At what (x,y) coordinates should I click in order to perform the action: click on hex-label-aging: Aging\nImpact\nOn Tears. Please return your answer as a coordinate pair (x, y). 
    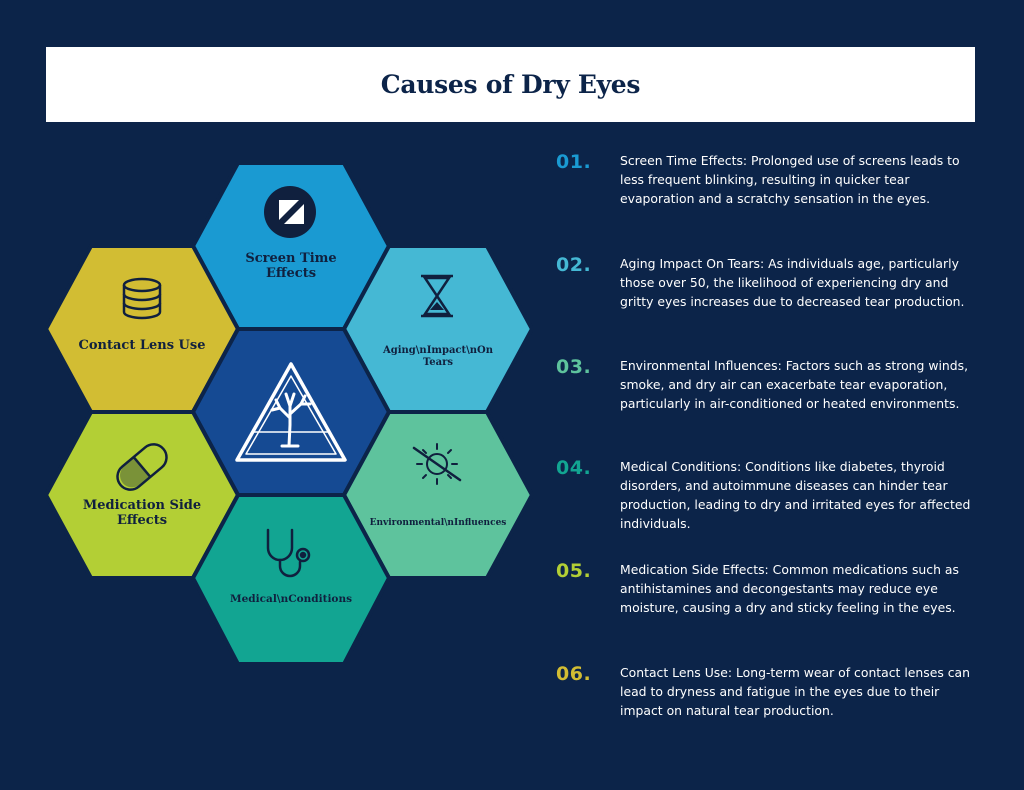
    Looking at the image, I should click on (438, 356).